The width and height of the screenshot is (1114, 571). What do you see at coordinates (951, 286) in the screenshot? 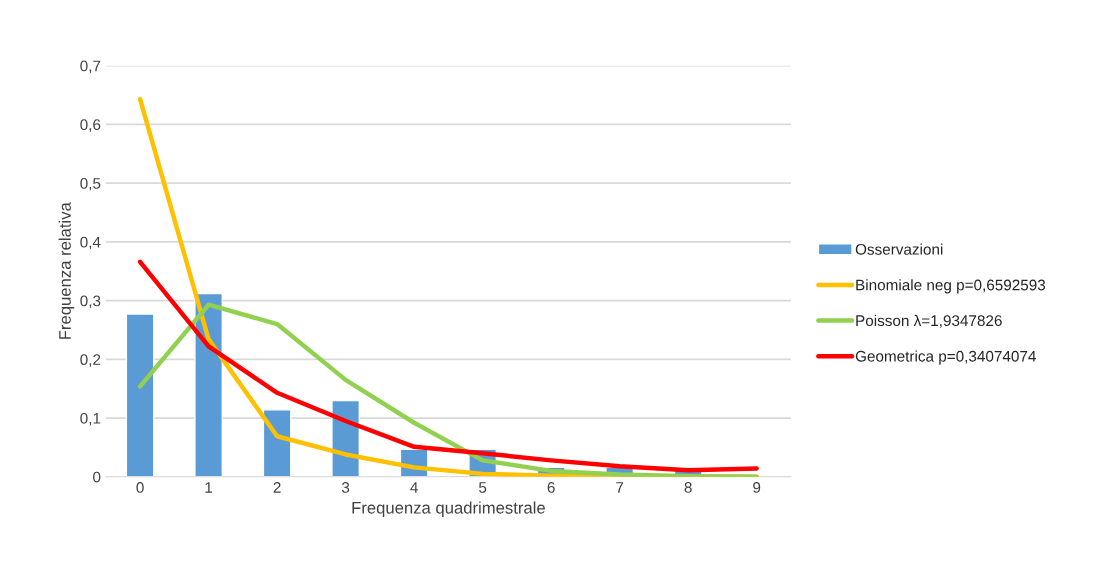
I see `legend-label: Binomiale neg p=0,6592593` at bounding box center [951, 286].